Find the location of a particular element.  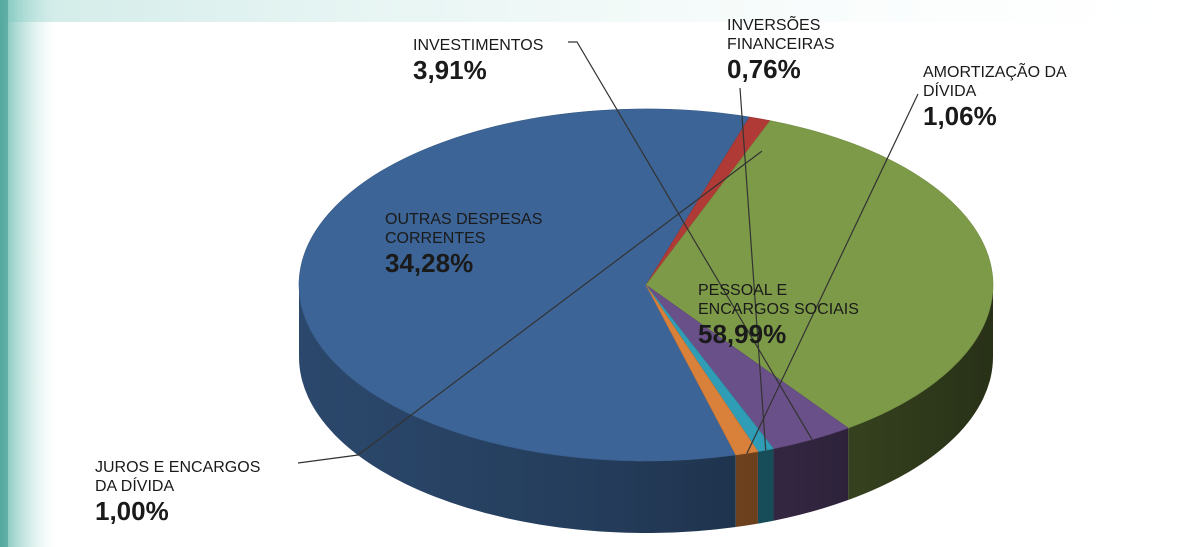

slice-label-juros: JUROS E ENCARGOS DA DÍVIDA 1,00% is located at coordinates (177, 492).